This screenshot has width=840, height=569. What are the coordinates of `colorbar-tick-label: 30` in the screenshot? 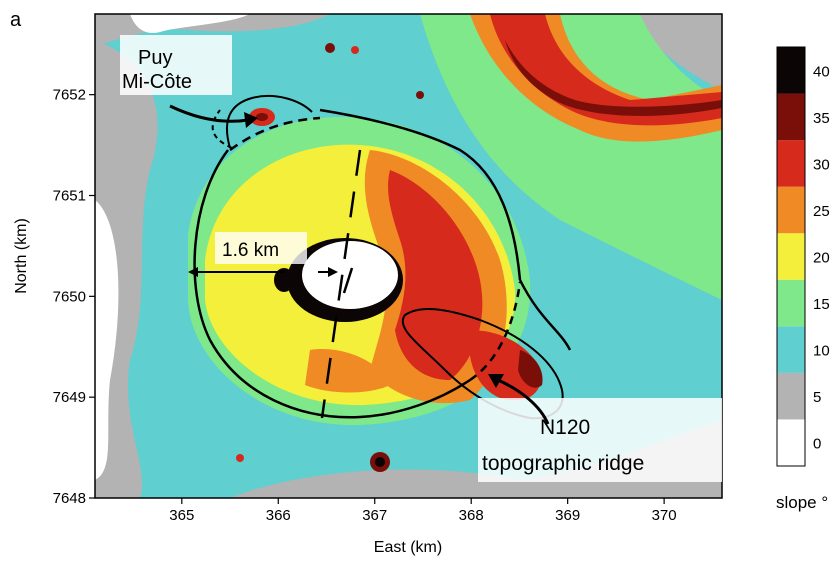 It's located at (821, 164).